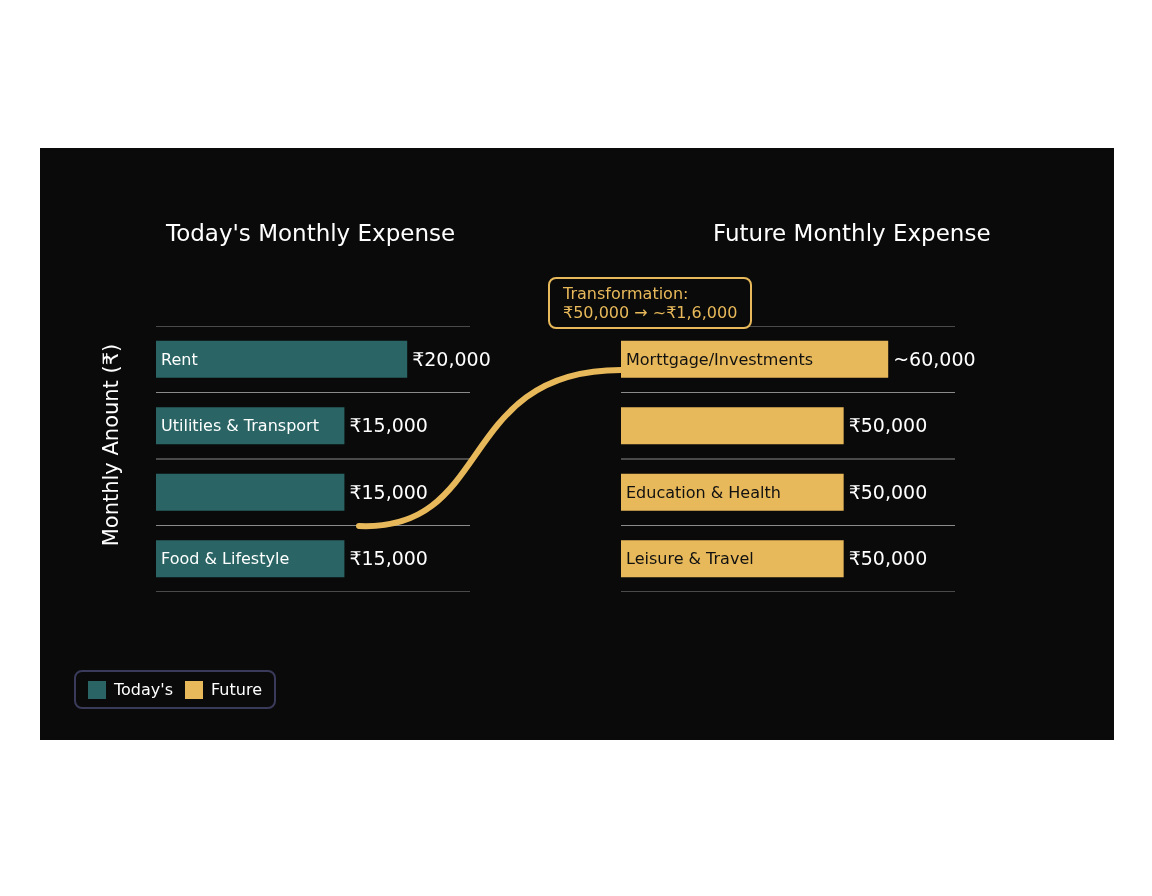 Image resolution: width=1152 pixels, height=896 pixels. I want to click on category-label: Utilities & Transport, so click(240, 426).